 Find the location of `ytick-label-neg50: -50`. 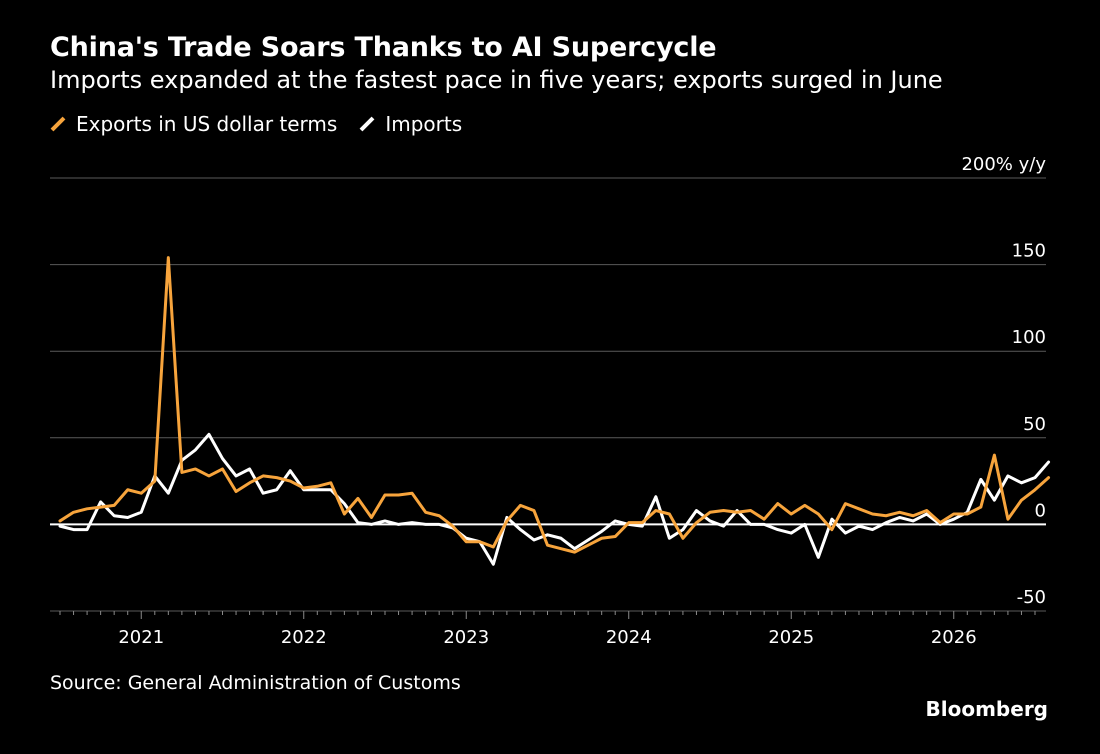

ytick-label-neg50: -50 is located at coordinates (1031, 597).